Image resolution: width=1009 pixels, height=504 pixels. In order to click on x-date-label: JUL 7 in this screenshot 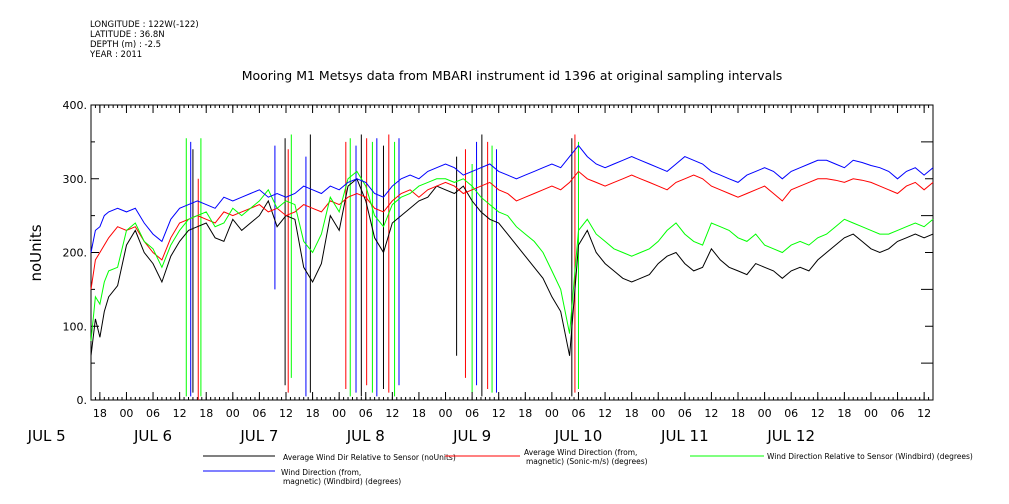, I will do `click(258, 436)`.